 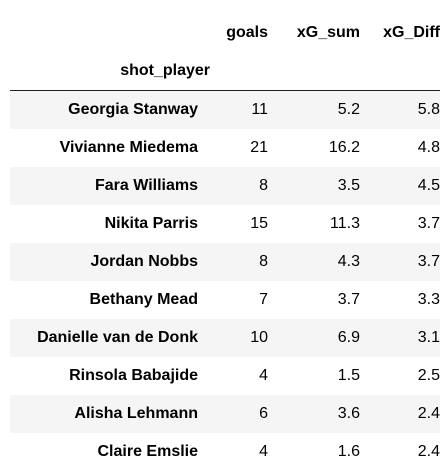 I want to click on table-row: Danielle van de Donk 10 6.9 3.1, so click(x=225, y=338).